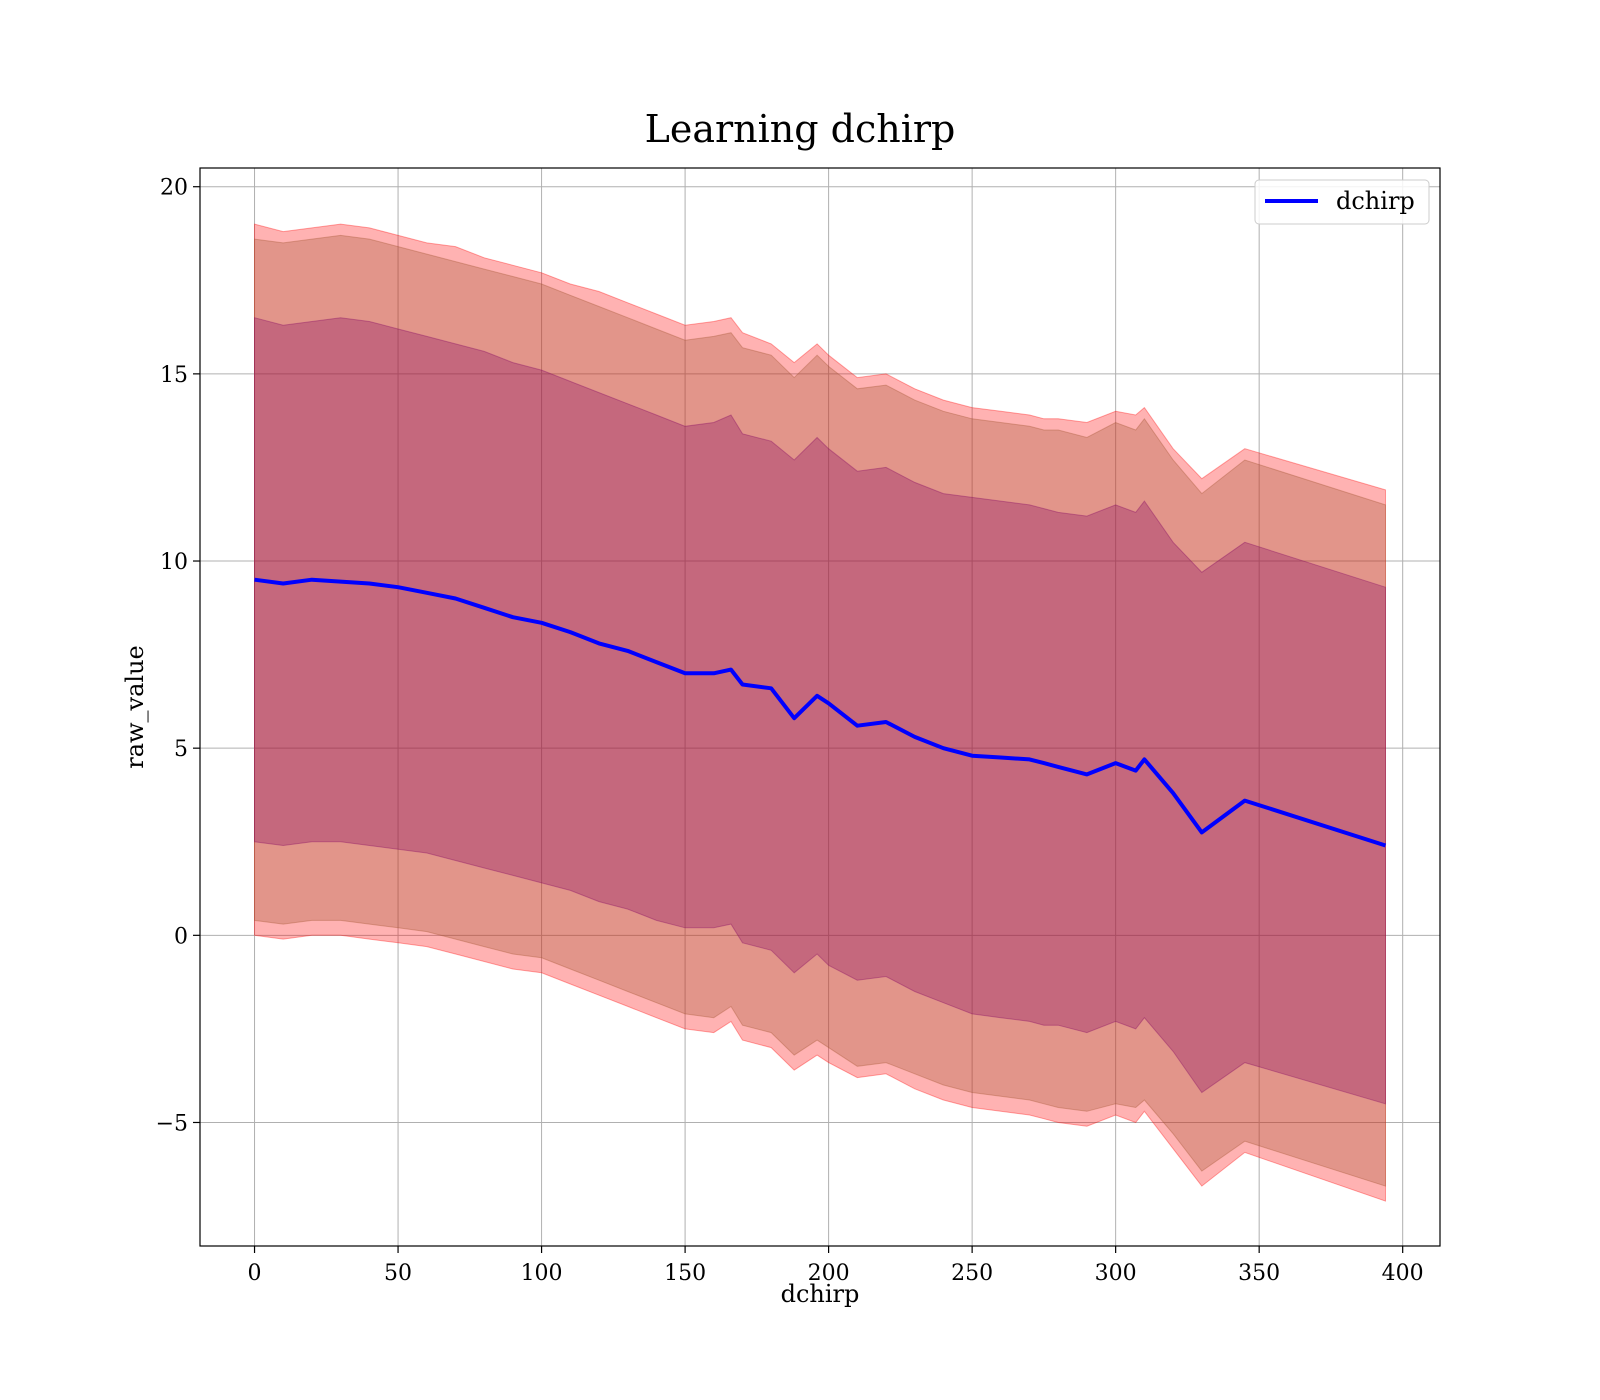 This screenshot has height=1400, width=1600. What do you see at coordinates (800, 129) in the screenshot?
I see `chart-title: Learning dchirp` at bounding box center [800, 129].